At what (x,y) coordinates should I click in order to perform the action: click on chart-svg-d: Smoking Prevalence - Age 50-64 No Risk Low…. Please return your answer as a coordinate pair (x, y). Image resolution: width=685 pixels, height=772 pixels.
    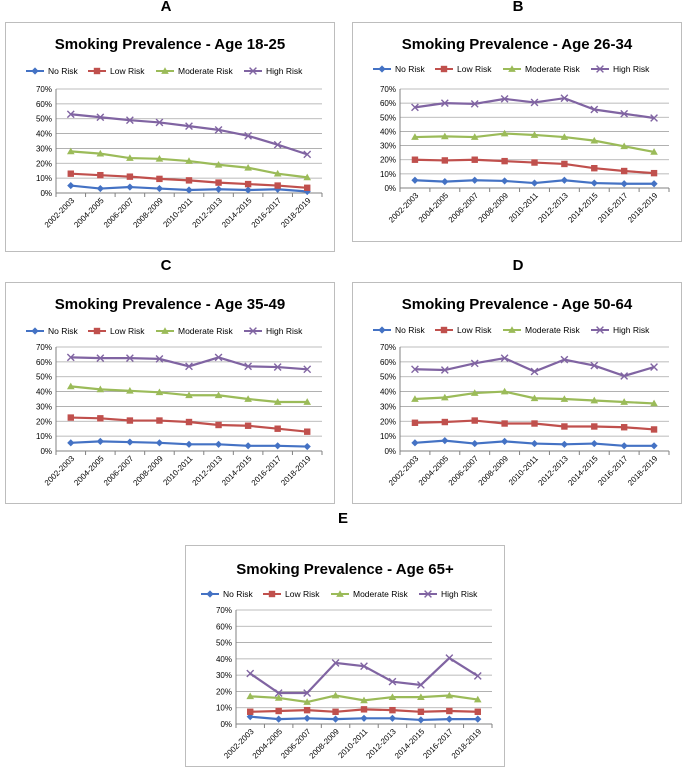
    Looking at the image, I should click on (521, 392).